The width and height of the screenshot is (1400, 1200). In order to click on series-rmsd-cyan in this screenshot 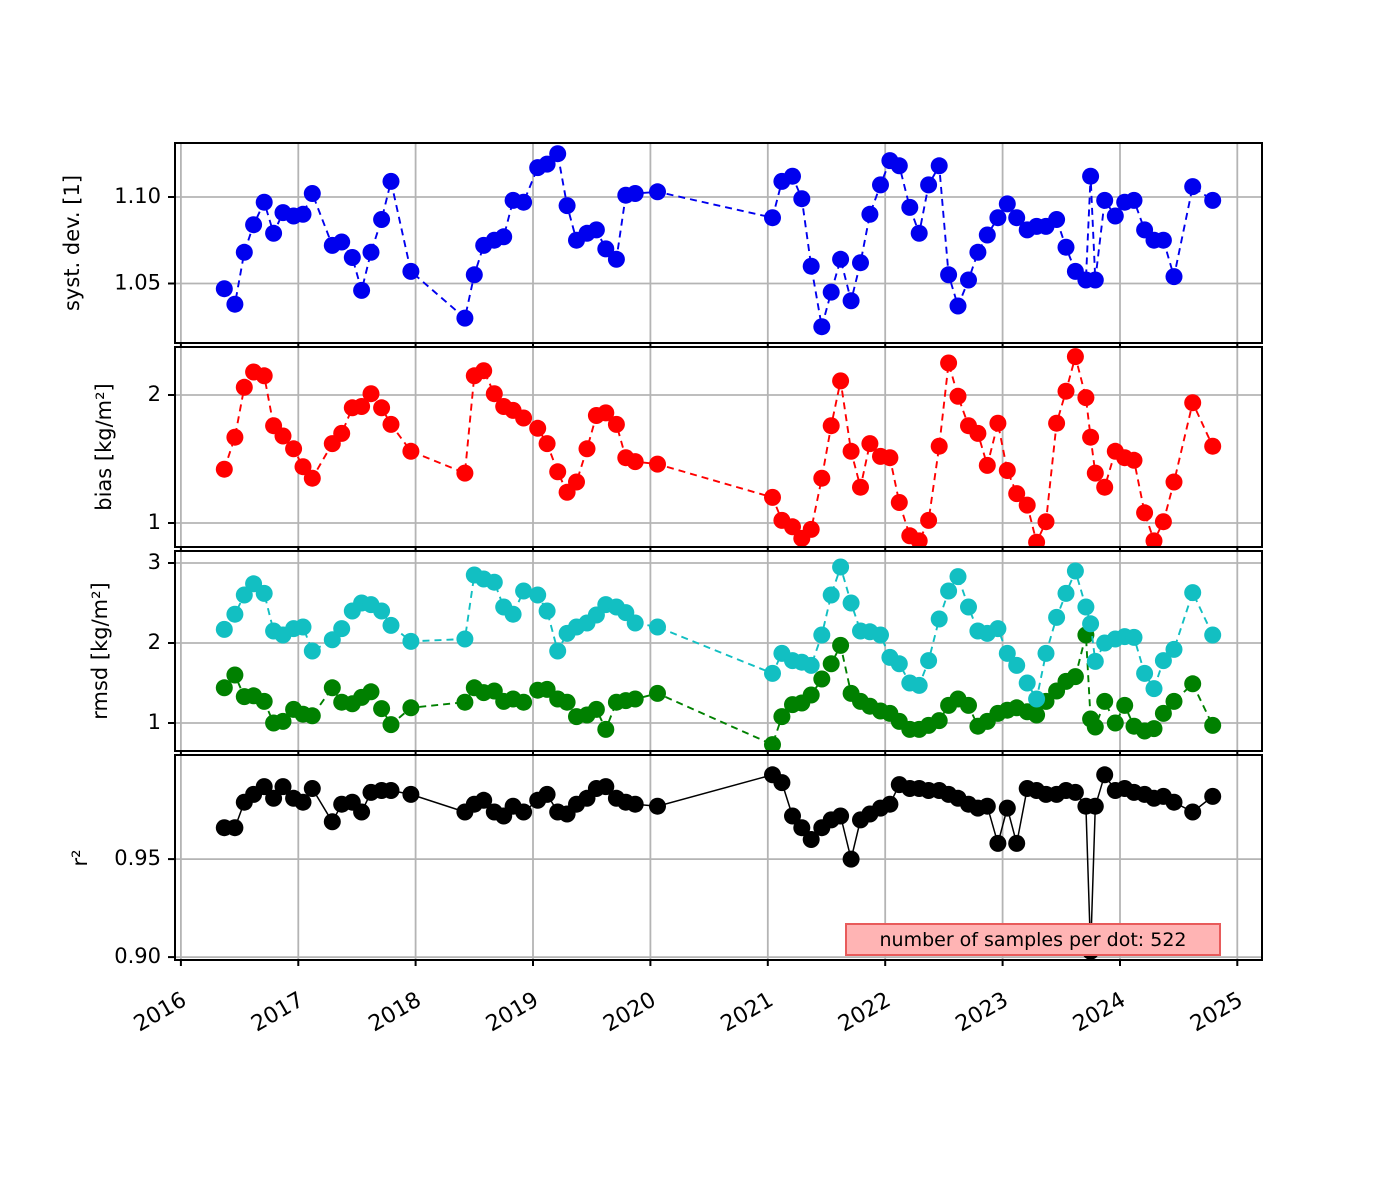, I will do `click(718, 633)`.